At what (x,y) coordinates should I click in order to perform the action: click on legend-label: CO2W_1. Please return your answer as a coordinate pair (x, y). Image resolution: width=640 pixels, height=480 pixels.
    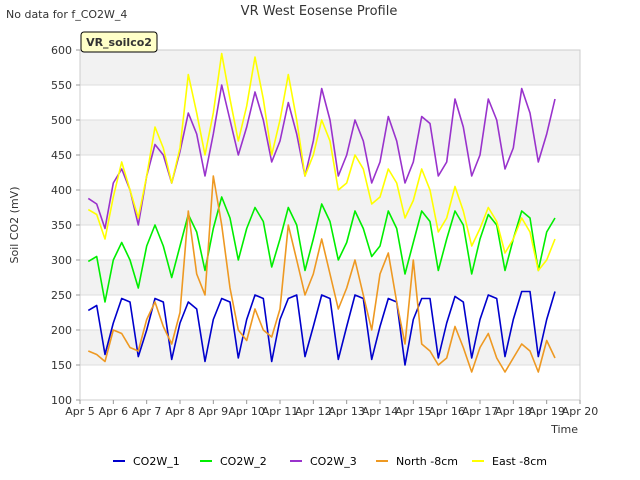
    Looking at the image, I should click on (156, 461).